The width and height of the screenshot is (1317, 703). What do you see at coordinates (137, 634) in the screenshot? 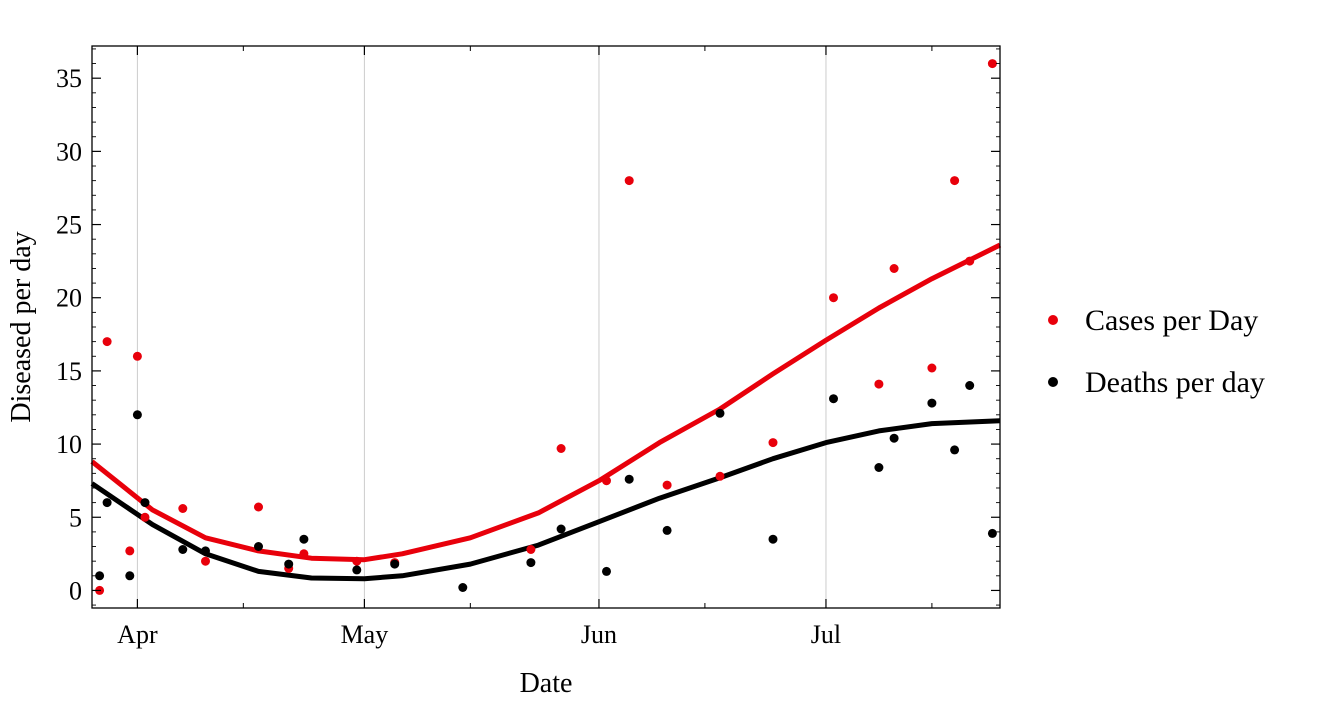
I see `x-tick-label: Apr` at bounding box center [137, 634].